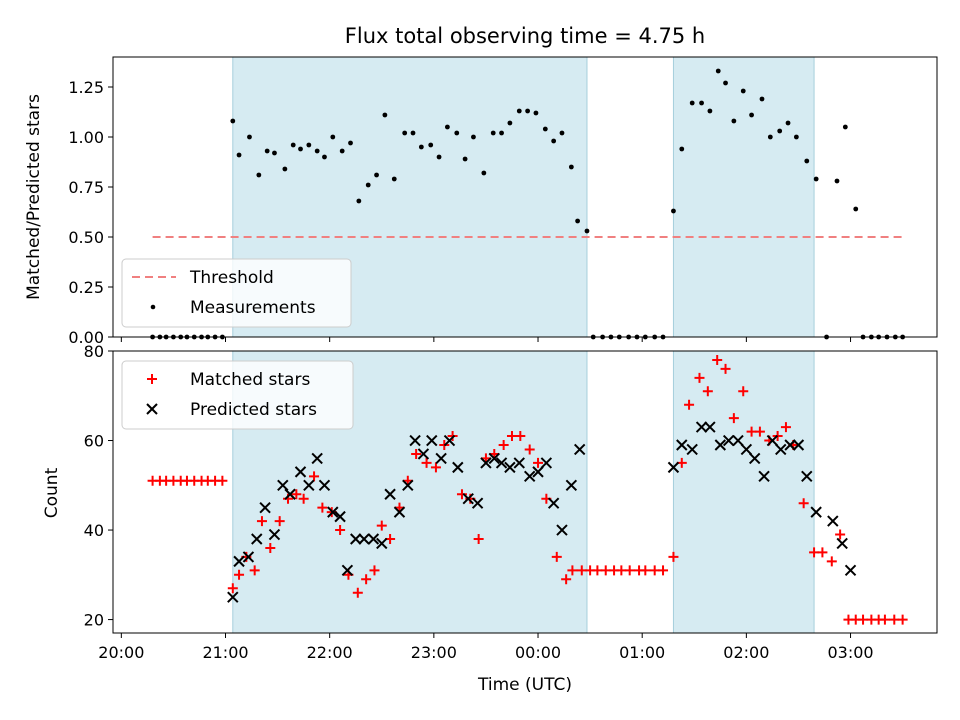  I want to click on bottom-y-tick-label: 20, so click(94, 620).